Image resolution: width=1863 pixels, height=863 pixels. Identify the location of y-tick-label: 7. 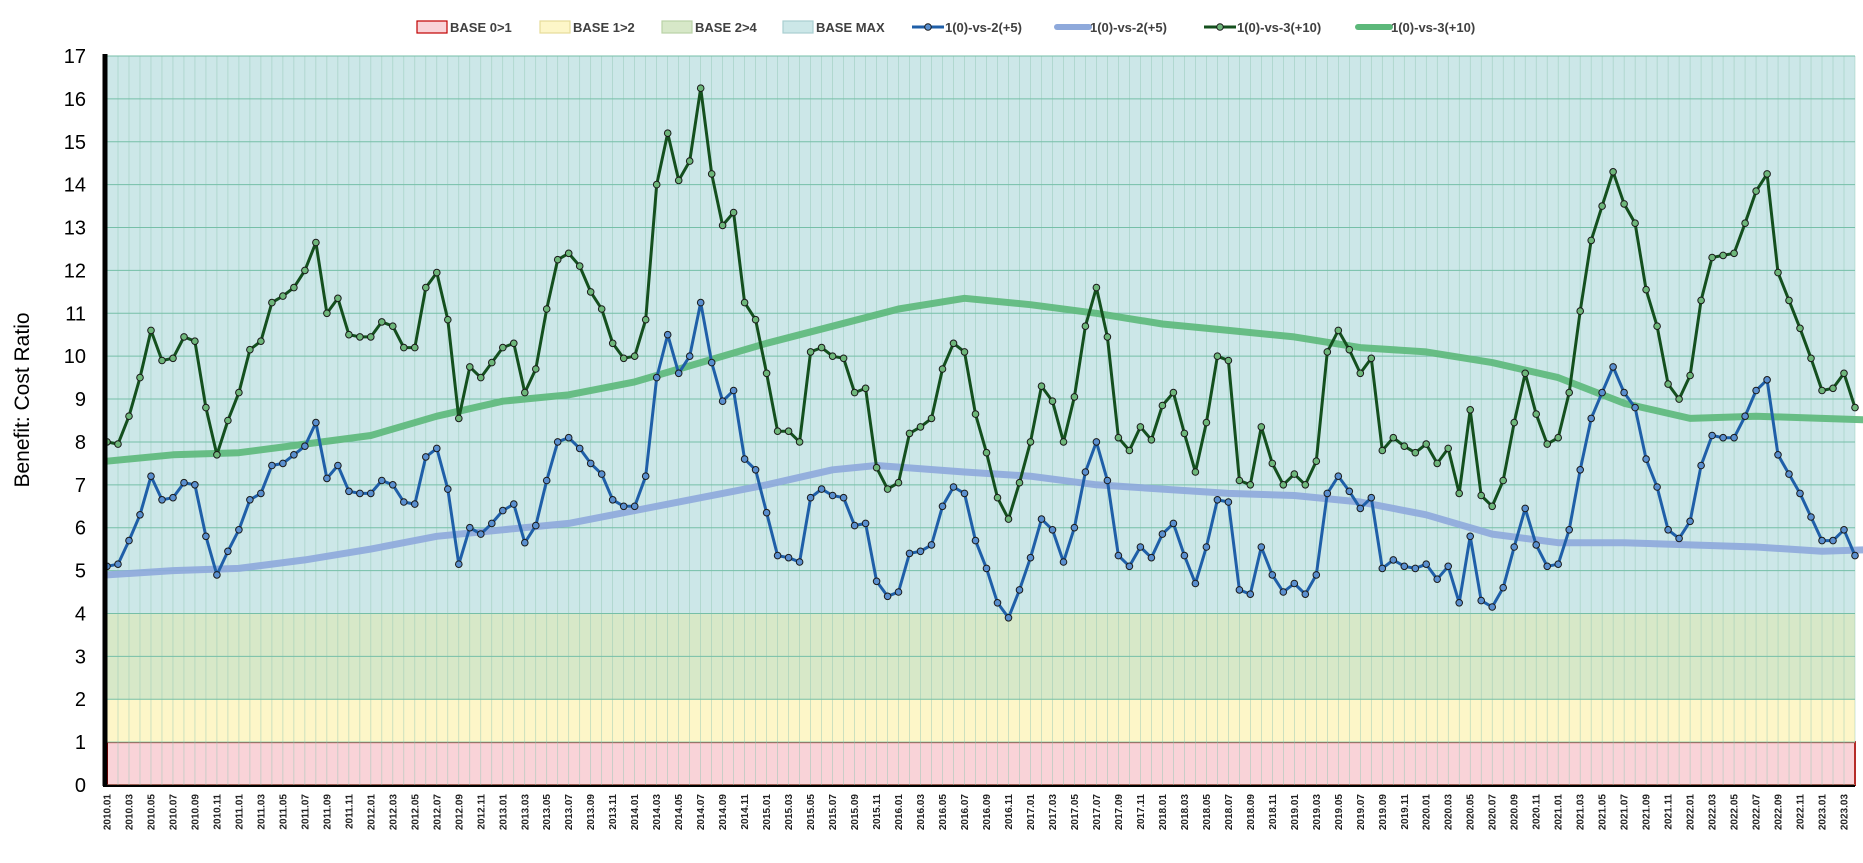
(80, 486).